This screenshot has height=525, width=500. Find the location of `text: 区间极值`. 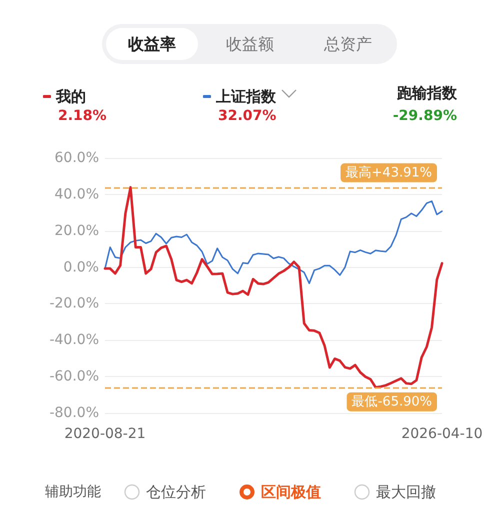

text: 区间极值 is located at coordinates (291, 492).